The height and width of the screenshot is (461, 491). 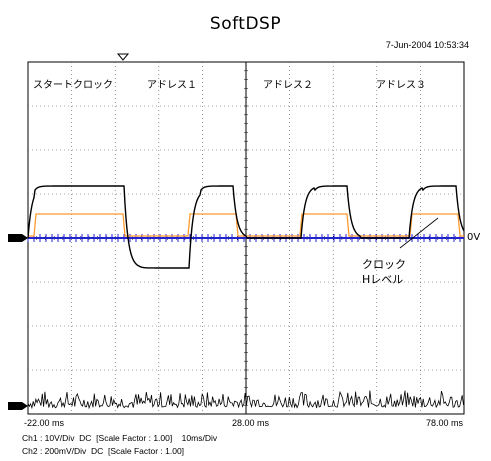 I want to click on trigger-marker-icon, so click(x=123, y=57).